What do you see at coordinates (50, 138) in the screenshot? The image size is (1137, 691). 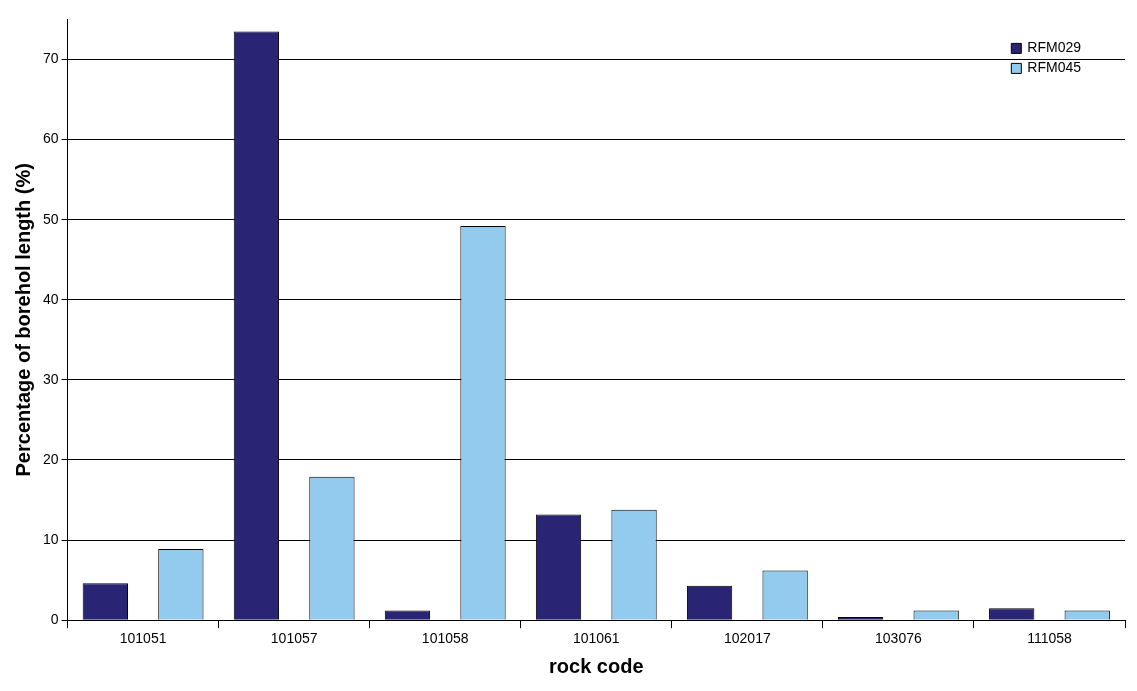 I see `y-tick-label: 60` at bounding box center [50, 138].